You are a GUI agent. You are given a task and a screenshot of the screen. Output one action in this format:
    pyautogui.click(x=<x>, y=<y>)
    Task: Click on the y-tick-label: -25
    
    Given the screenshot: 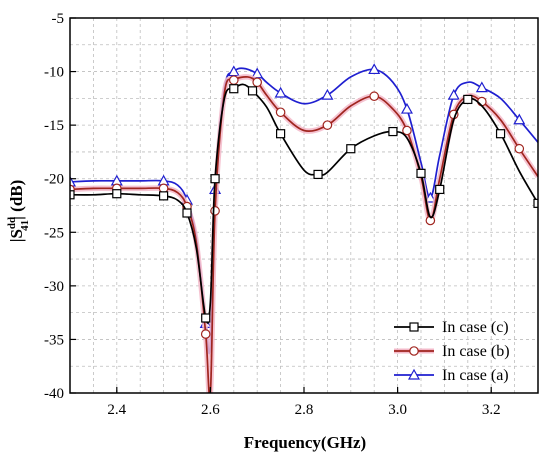 What is the action you would take?
    pyautogui.click(x=54, y=233)
    